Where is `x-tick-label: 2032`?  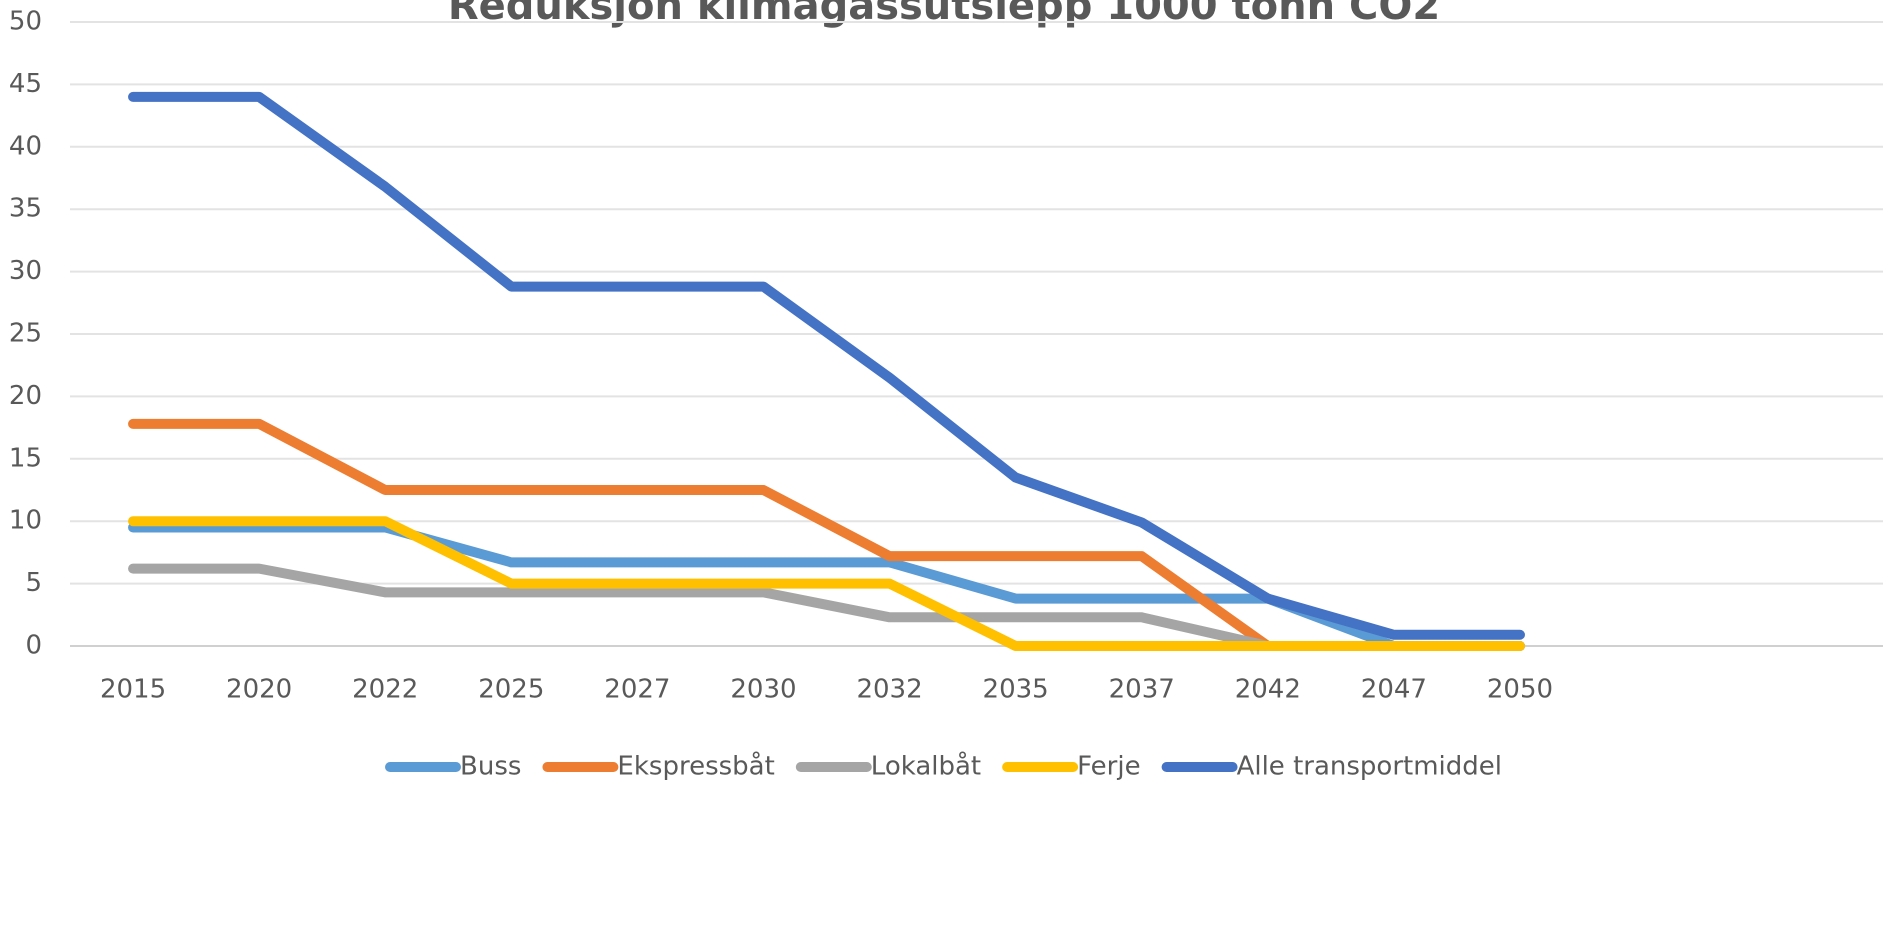
x-tick-label: 2032 is located at coordinates (889, 690).